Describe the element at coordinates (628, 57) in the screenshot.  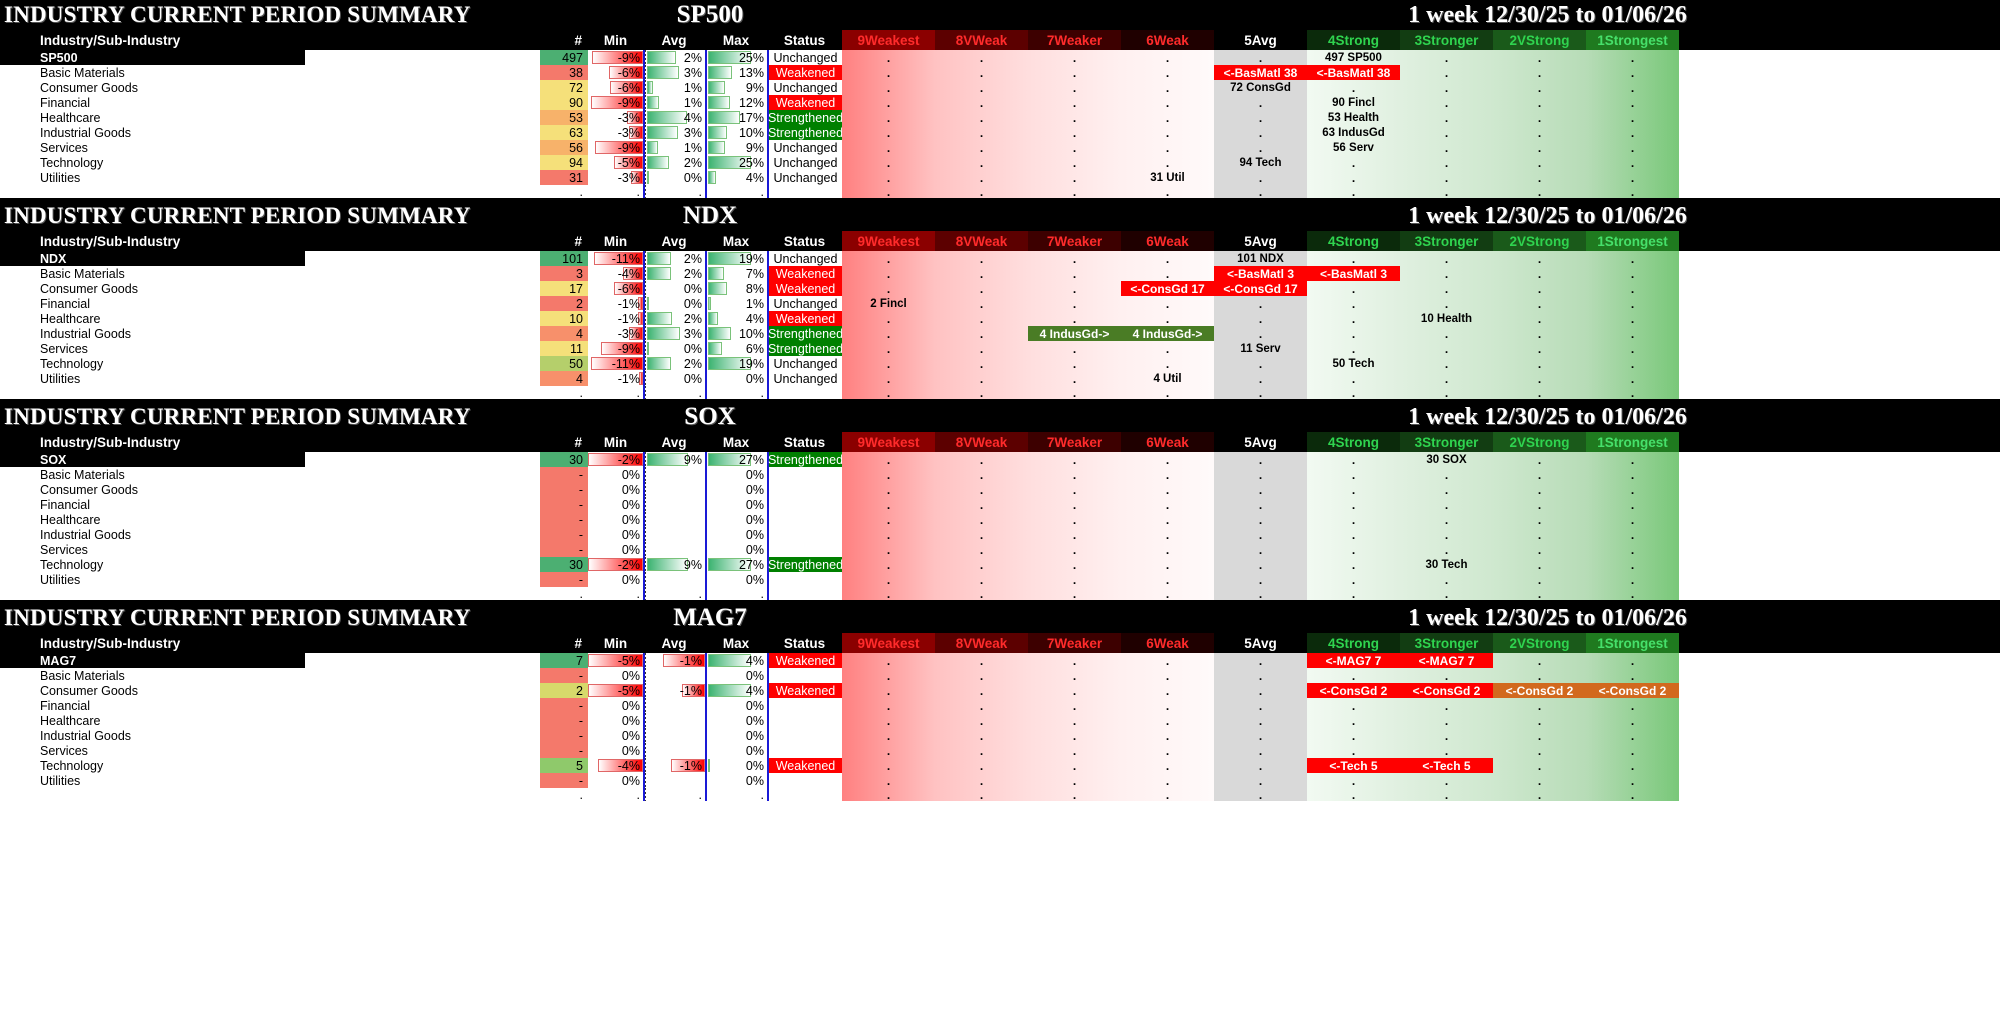
I see `row-min-value: -9%` at that location.